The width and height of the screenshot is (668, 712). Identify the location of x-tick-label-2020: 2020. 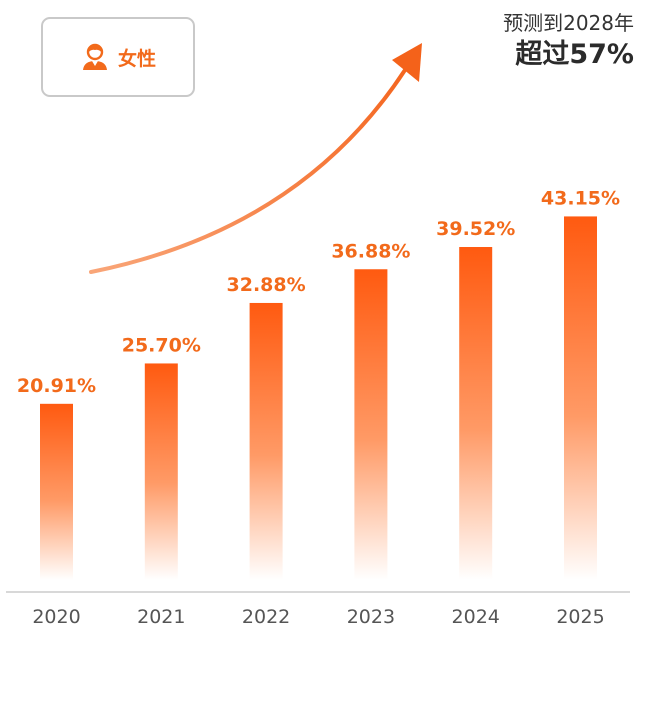
(56, 617).